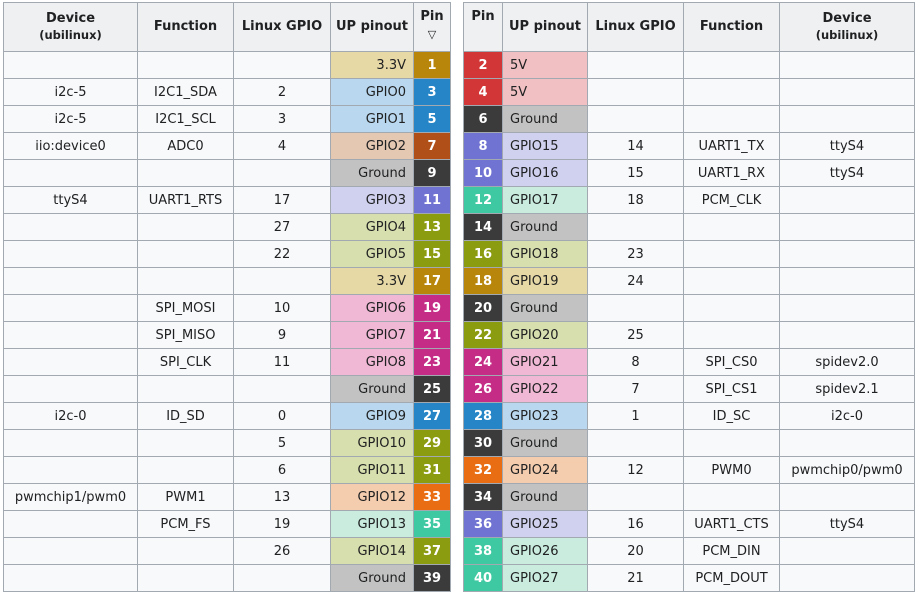 The image size is (916, 600). I want to click on linux-gpio-cell: 0, so click(282, 416).